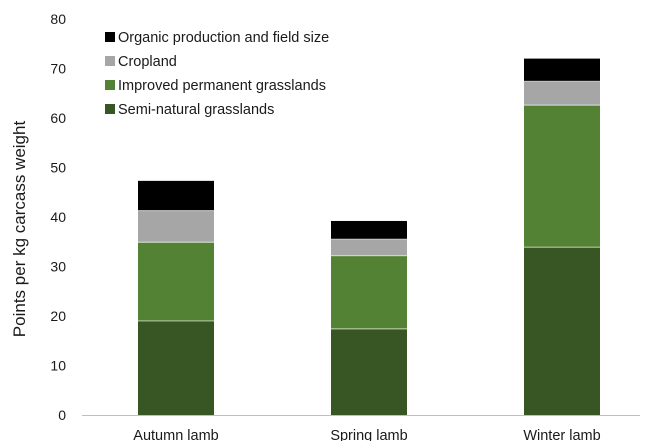 The image size is (646, 441). Describe the element at coordinates (175, 434) in the screenshot. I see `x-category-label: Autumn lamb` at that location.